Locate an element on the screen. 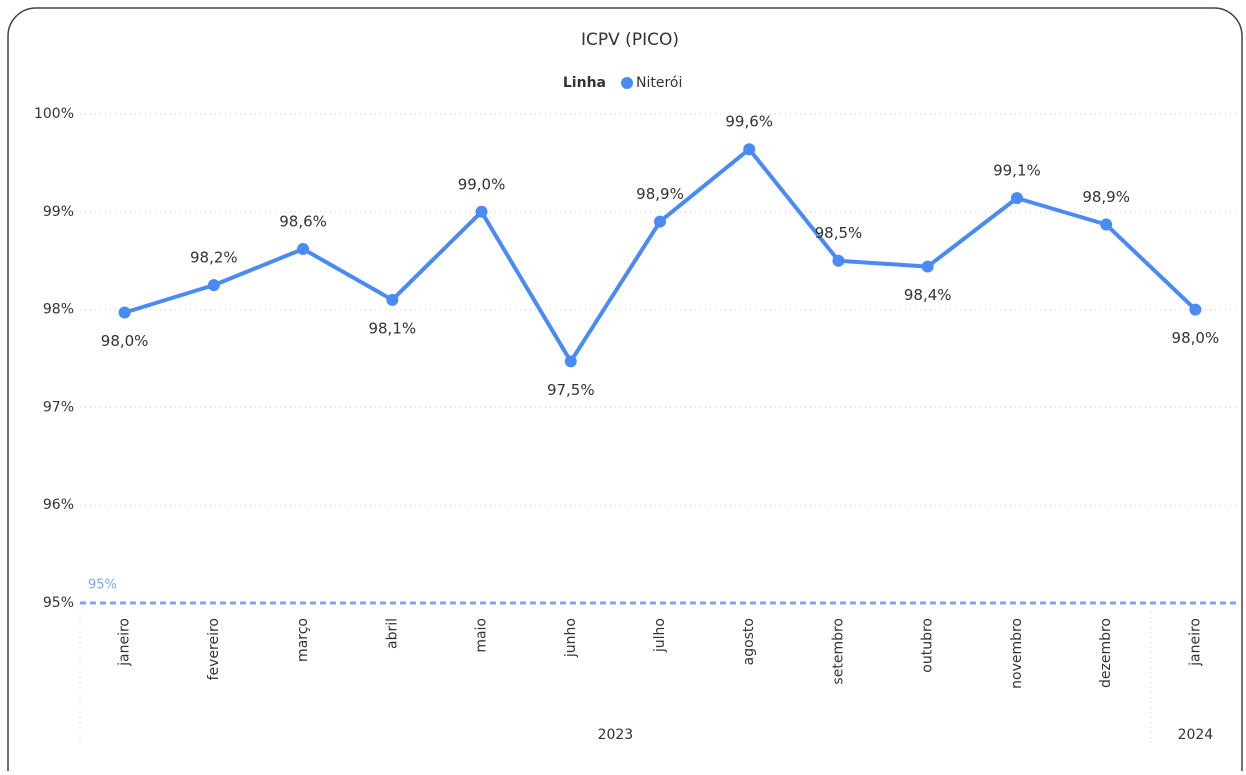 This screenshot has width=1246, height=775. data-label: 98,5% is located at coordinates (839, 233).